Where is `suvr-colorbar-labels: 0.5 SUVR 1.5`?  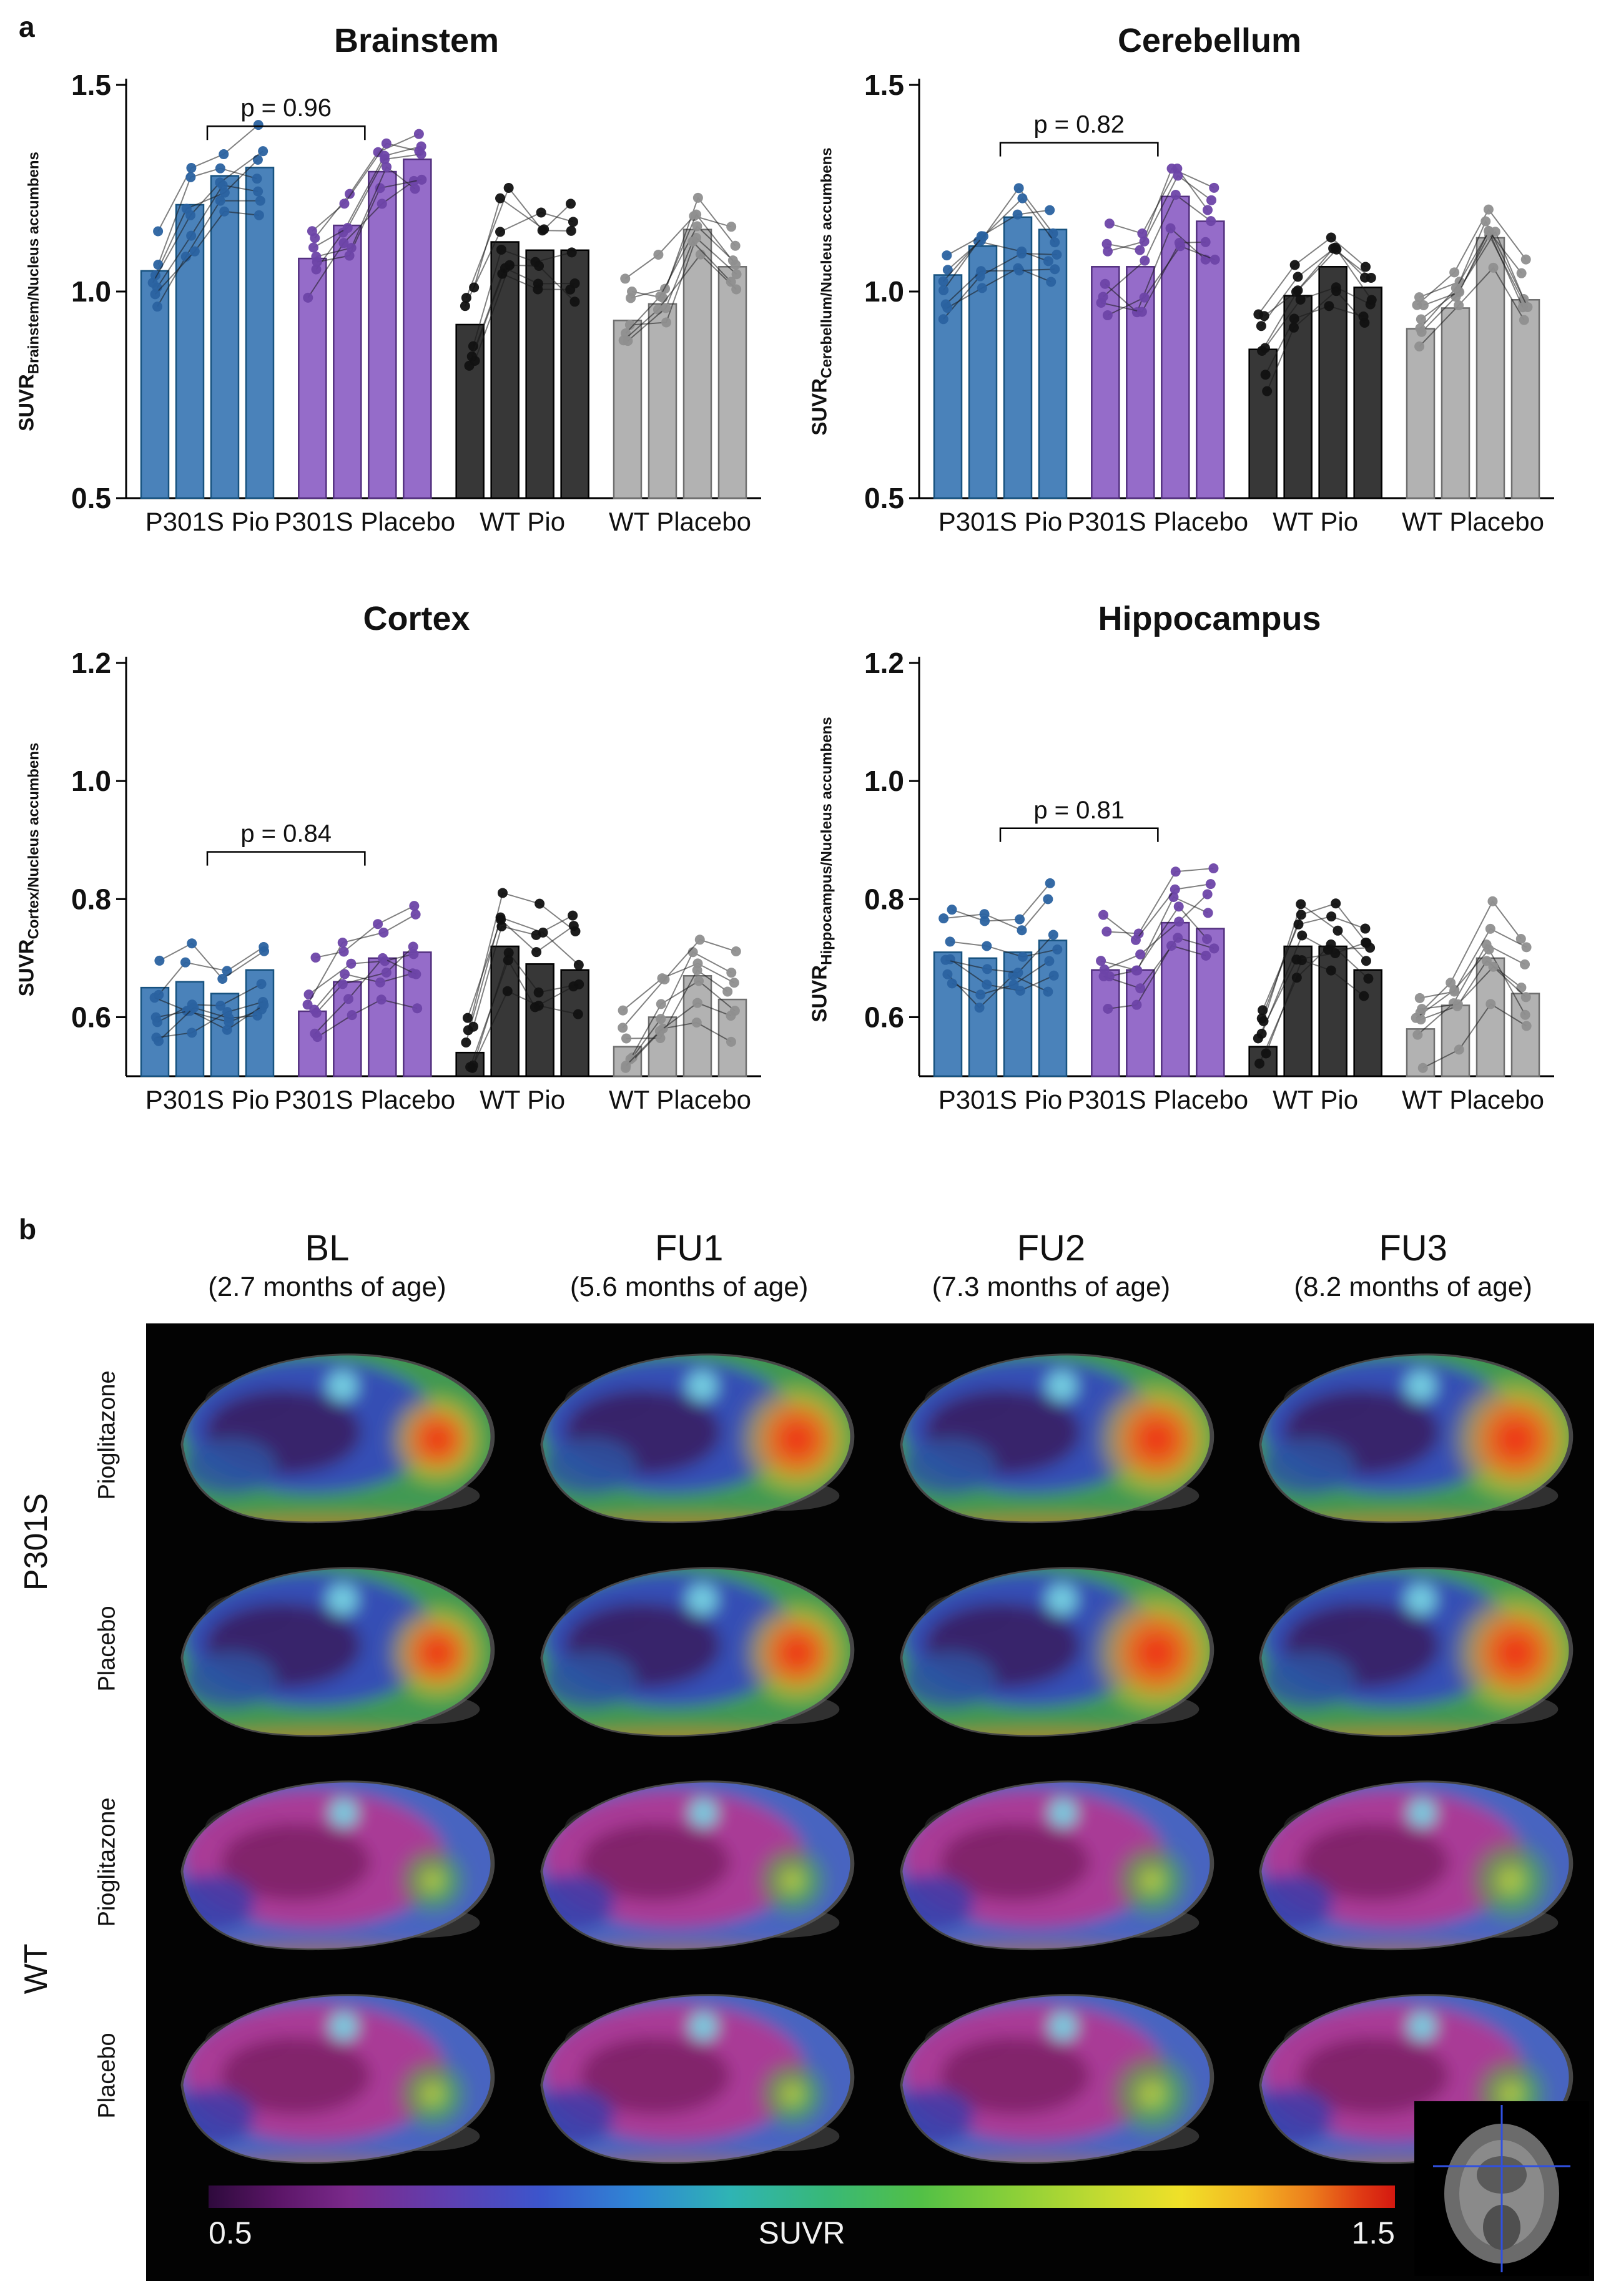
suvr-colorbar-labels: 0.5 SUVR 1.5 is located at coordinates (802, 2233).